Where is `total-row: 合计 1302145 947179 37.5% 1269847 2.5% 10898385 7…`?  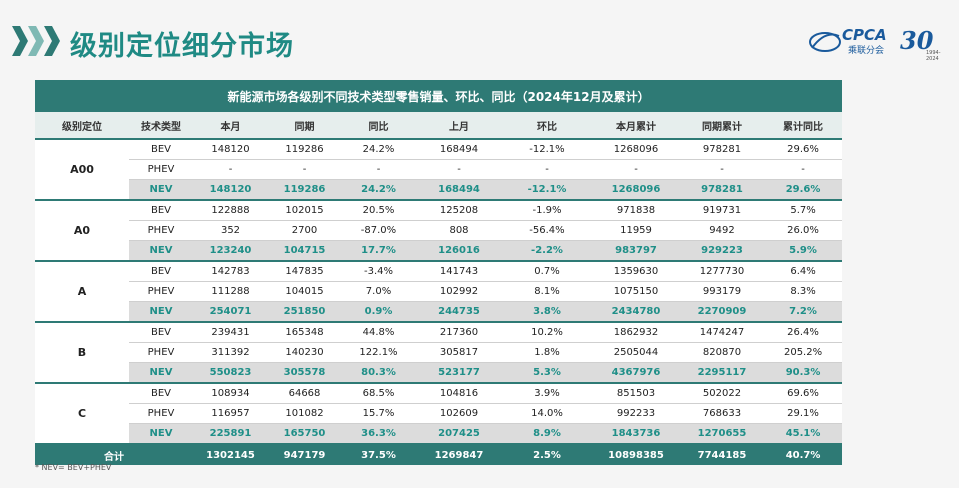 total-row: 合计 1302145 947179 37.5% 1269847 2.5% 10898385 7… is located at coordinates (439, 454).